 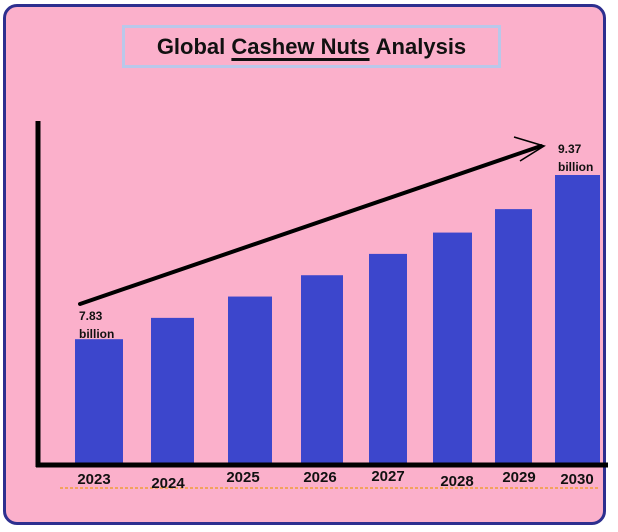 What do you see at coordinates (172, 391) in the screenshot?
I see `bar-2024` at bounding box center [172, 391].